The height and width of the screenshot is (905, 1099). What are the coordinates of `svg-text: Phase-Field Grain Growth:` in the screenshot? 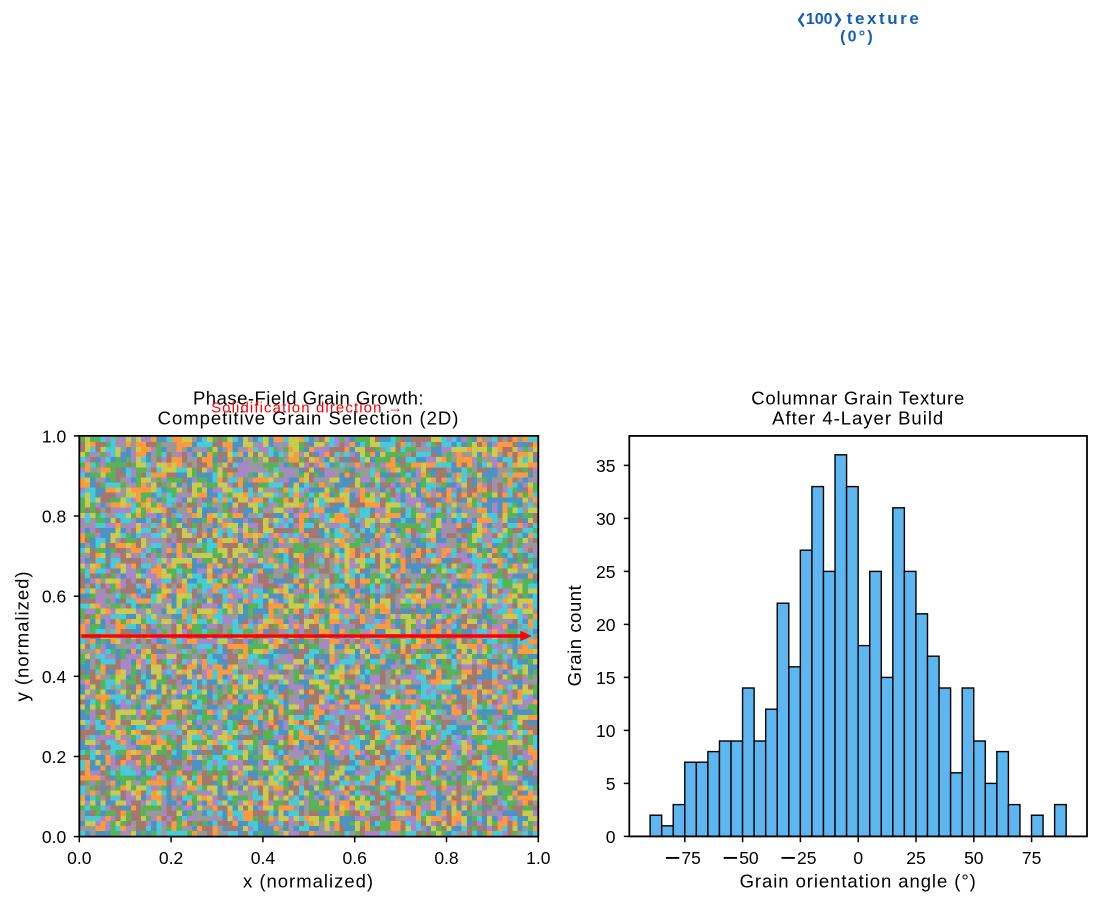 It's located at (308, 397).